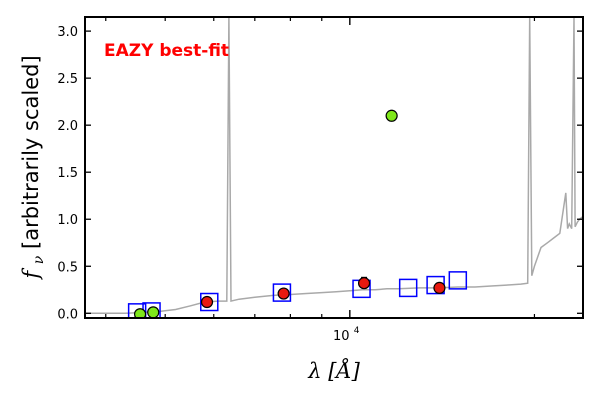  Describe the element at coordinates (67, 173) in the screenshot. I see `y-tick-label: 1.5` at that location.